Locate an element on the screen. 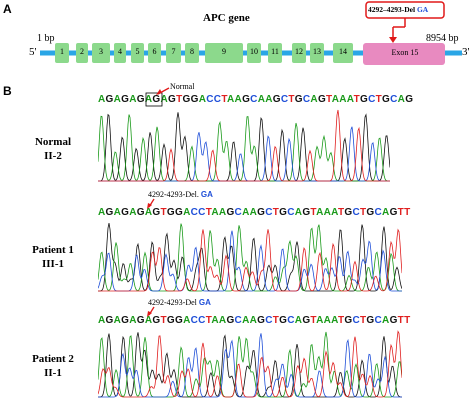 The width and height of the screenshot is (474, 402). mutation-label-bases: GA is located at coordinates (422, 9).